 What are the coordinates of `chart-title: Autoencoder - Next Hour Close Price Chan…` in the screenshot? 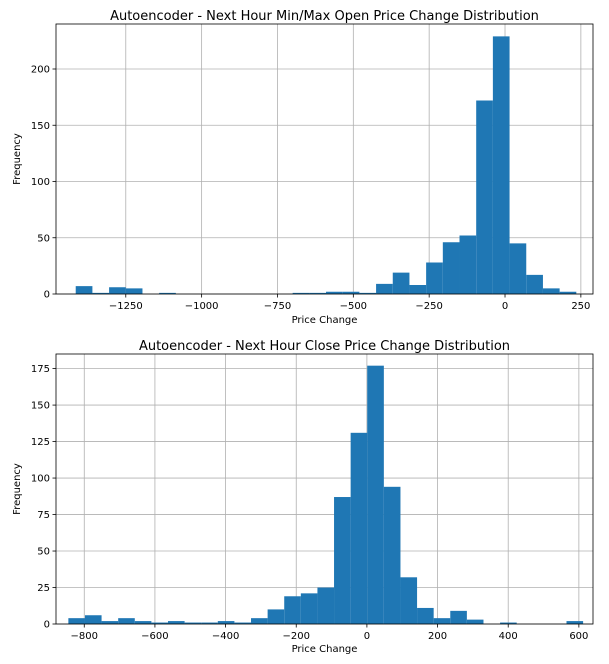 It's located at (324, 346).